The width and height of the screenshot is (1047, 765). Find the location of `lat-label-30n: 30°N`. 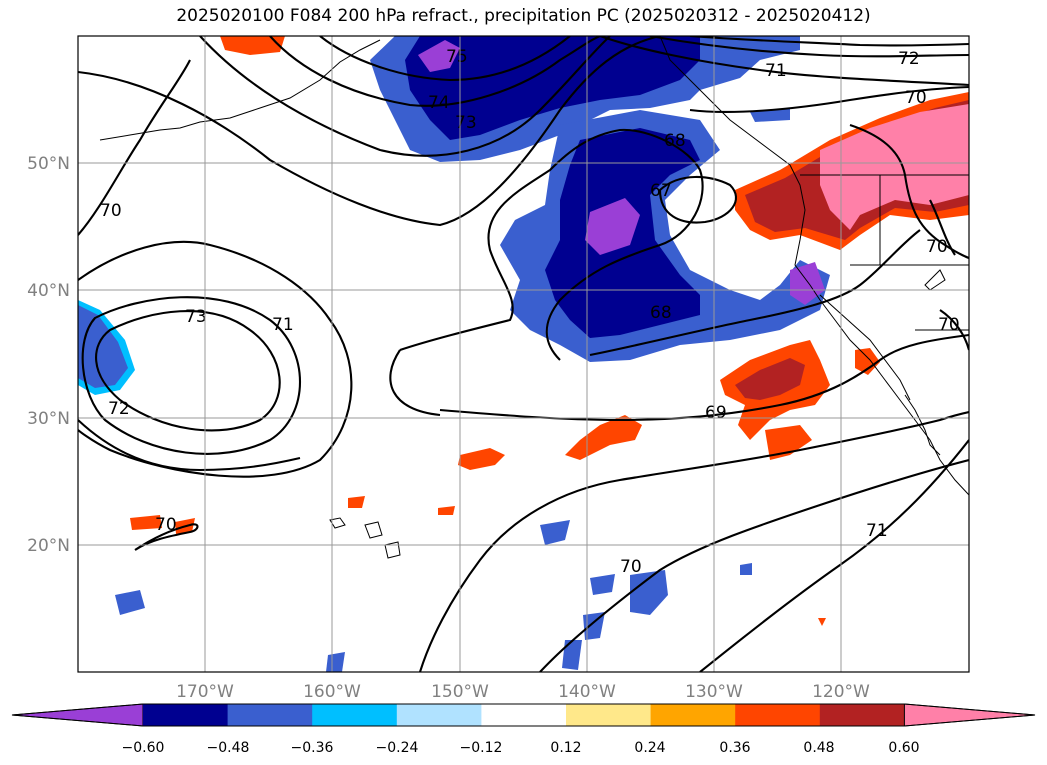

lat-label-30n: 30°N is located at coordinates (48, 419).